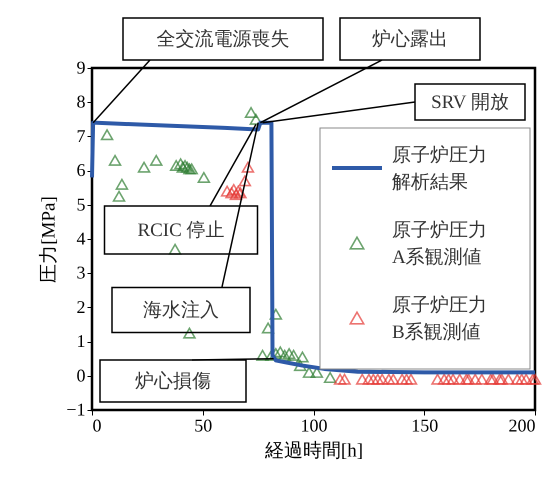 This screenshot has width=557, height=485. I want to click on legend-label: 原子炉圧力A系観測値, so click(439, 244).